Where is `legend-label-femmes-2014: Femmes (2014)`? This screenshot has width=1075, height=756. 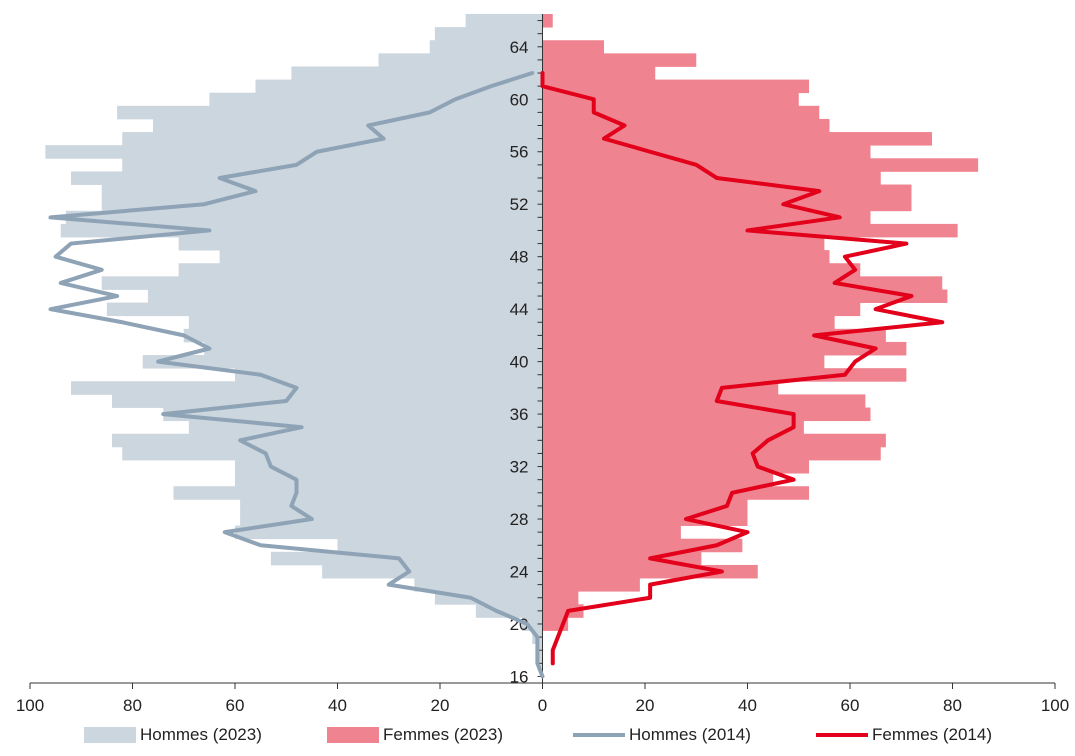 legend-label-femmes-2014: Femmes (2014) is located at coordinates (932, 734).